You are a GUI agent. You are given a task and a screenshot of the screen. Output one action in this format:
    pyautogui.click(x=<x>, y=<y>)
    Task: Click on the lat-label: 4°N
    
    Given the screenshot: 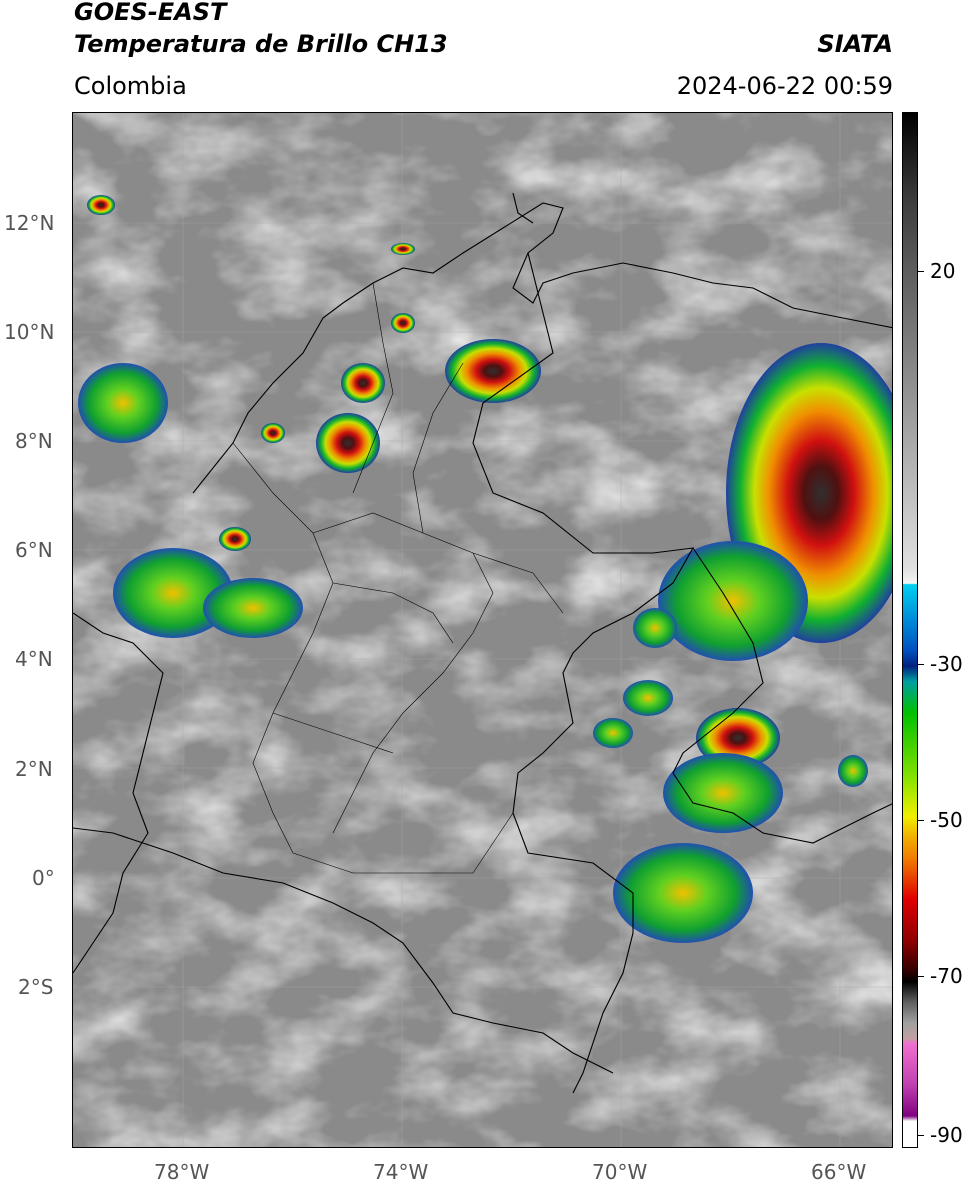 What is the action you would take?
    pyautogui.click(x=34, y=659)
    